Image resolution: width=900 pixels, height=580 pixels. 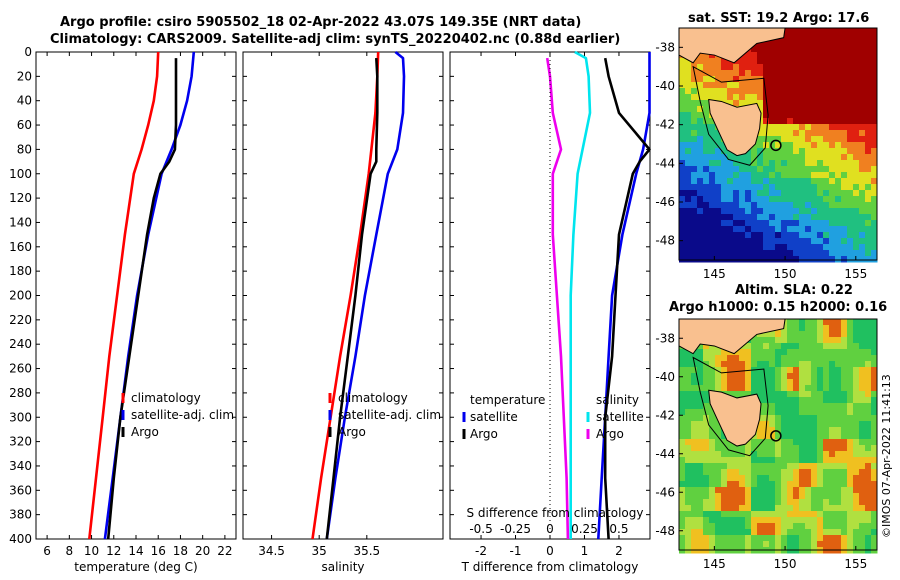 I want to click on sla-map-title: Altim. SLA: 0.22, so click(x=794, y=290).